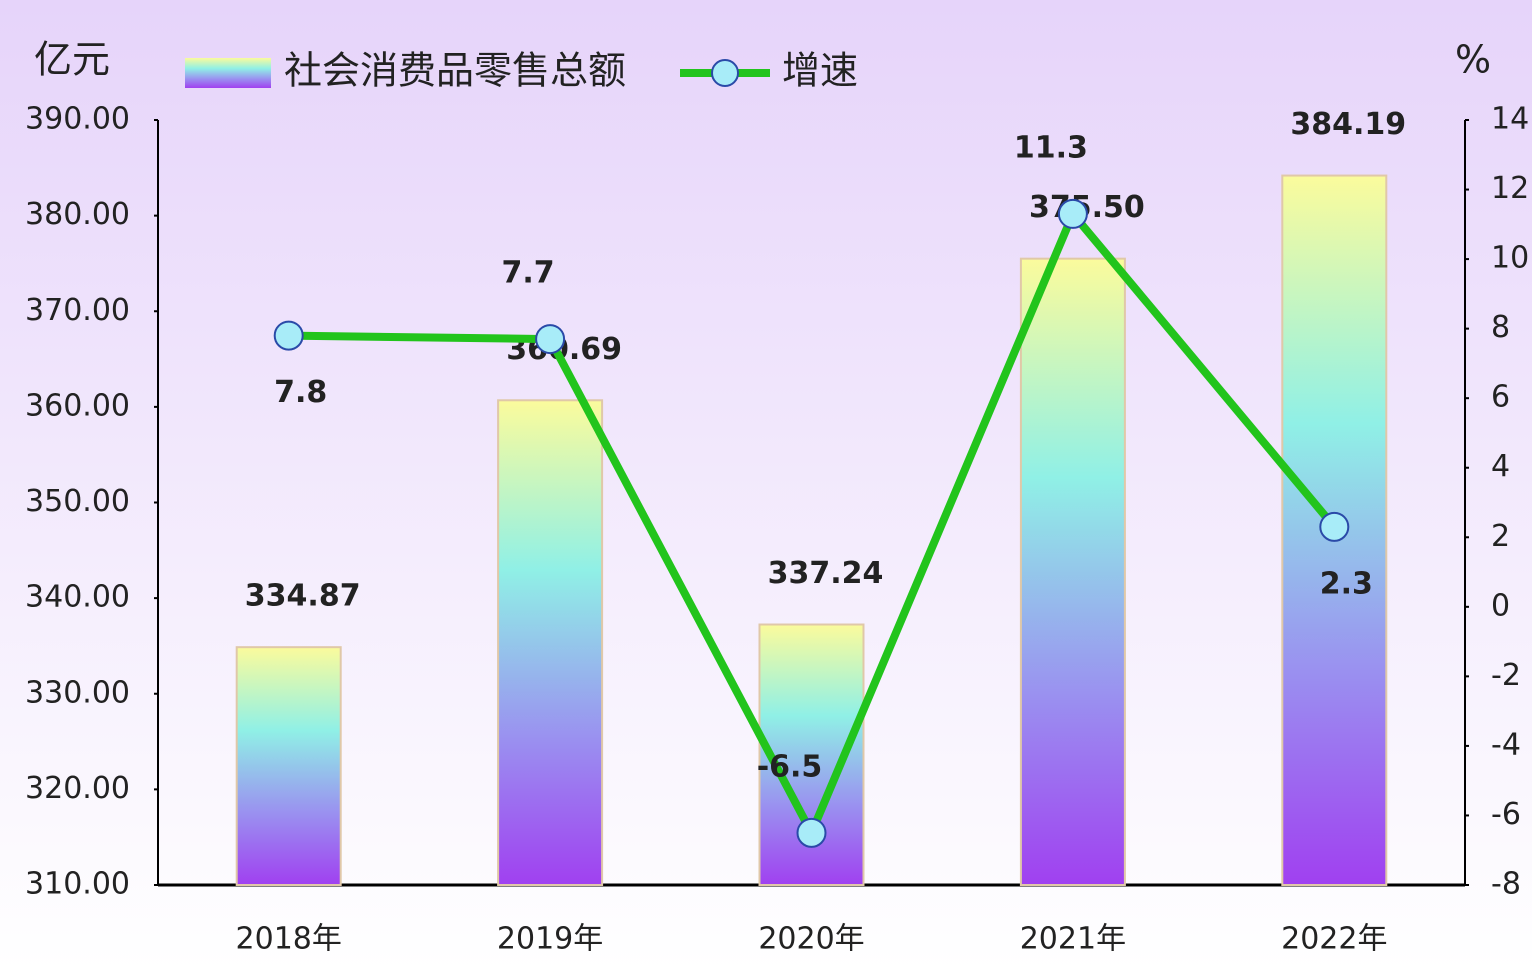 The image size is (1532, 970). What do you see at coordinates (550, 939) in the screenshot?
I see `x-tick-label: 2019年` at bounding box center [550, 939].